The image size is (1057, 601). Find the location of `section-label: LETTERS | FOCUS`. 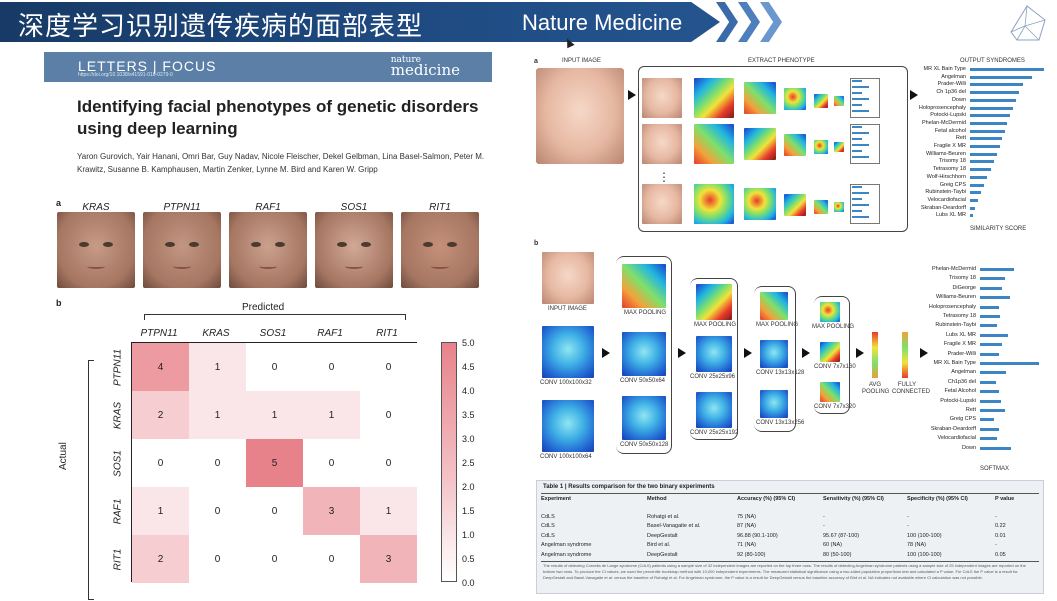

section-label: LETTERS | FOCUS is located at coordinates (147, 66).